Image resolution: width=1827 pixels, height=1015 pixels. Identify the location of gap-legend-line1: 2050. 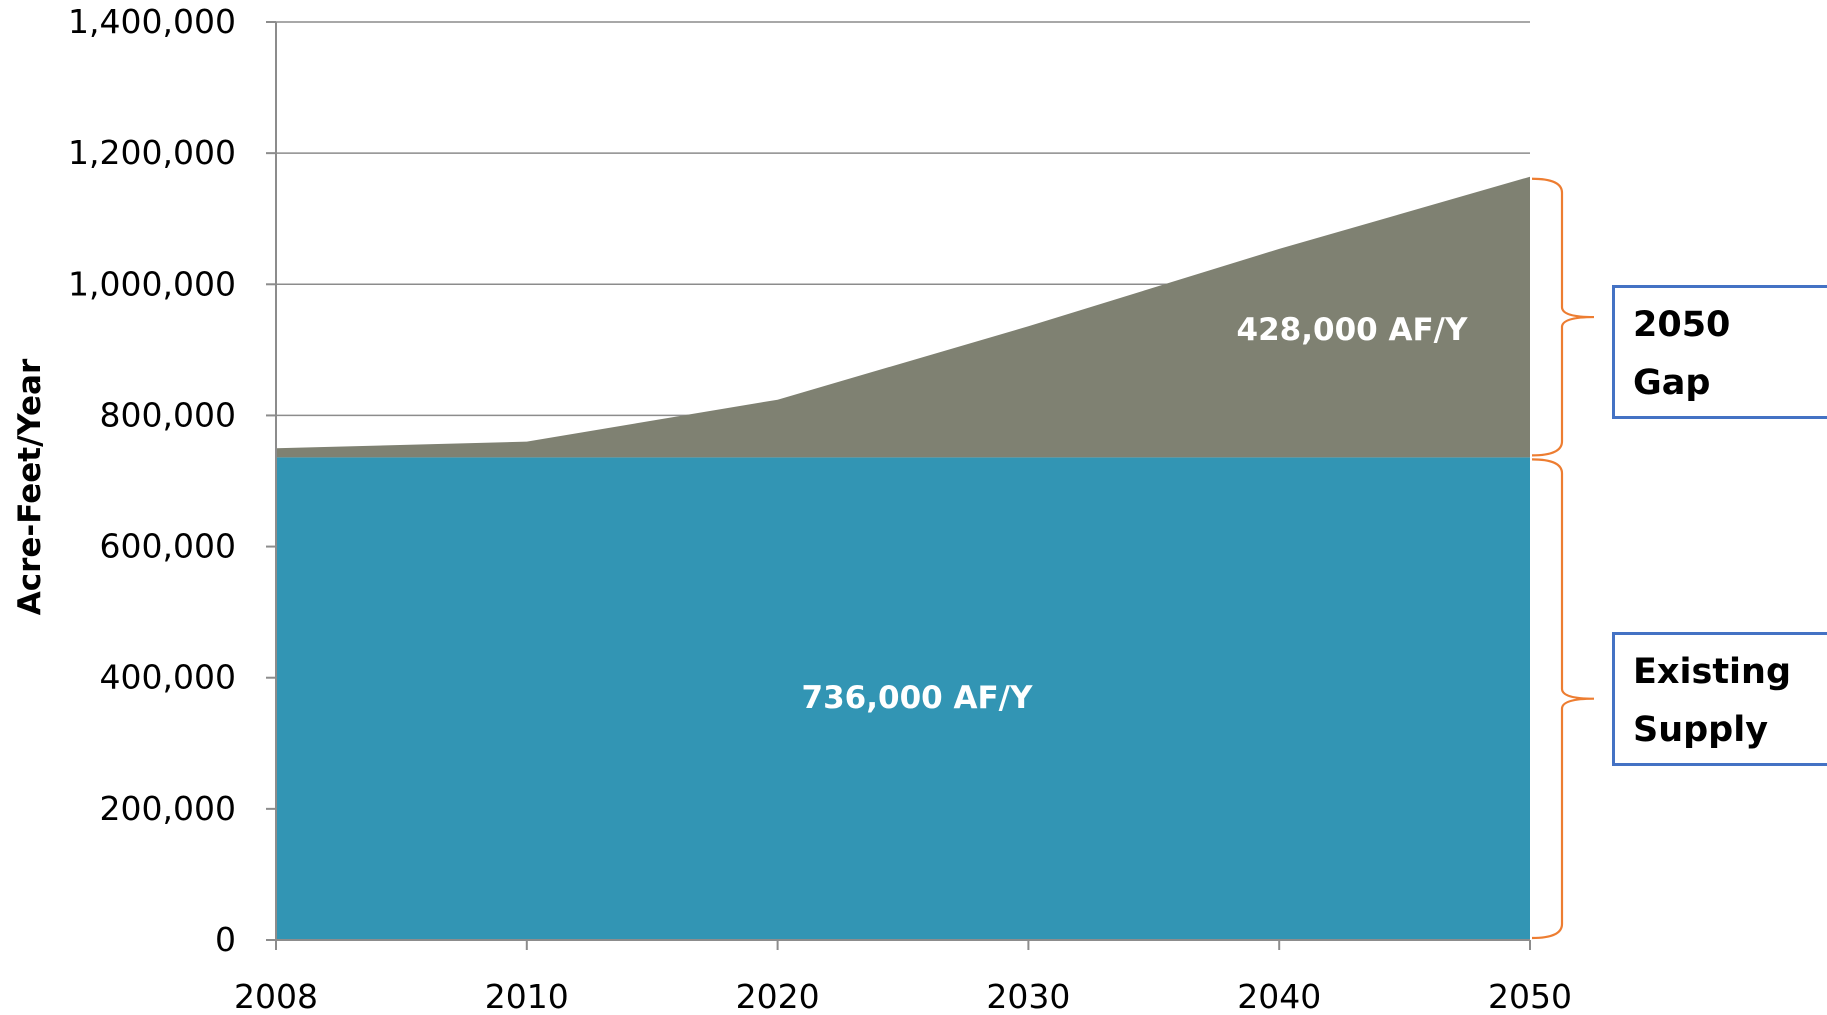
(1682, 325).